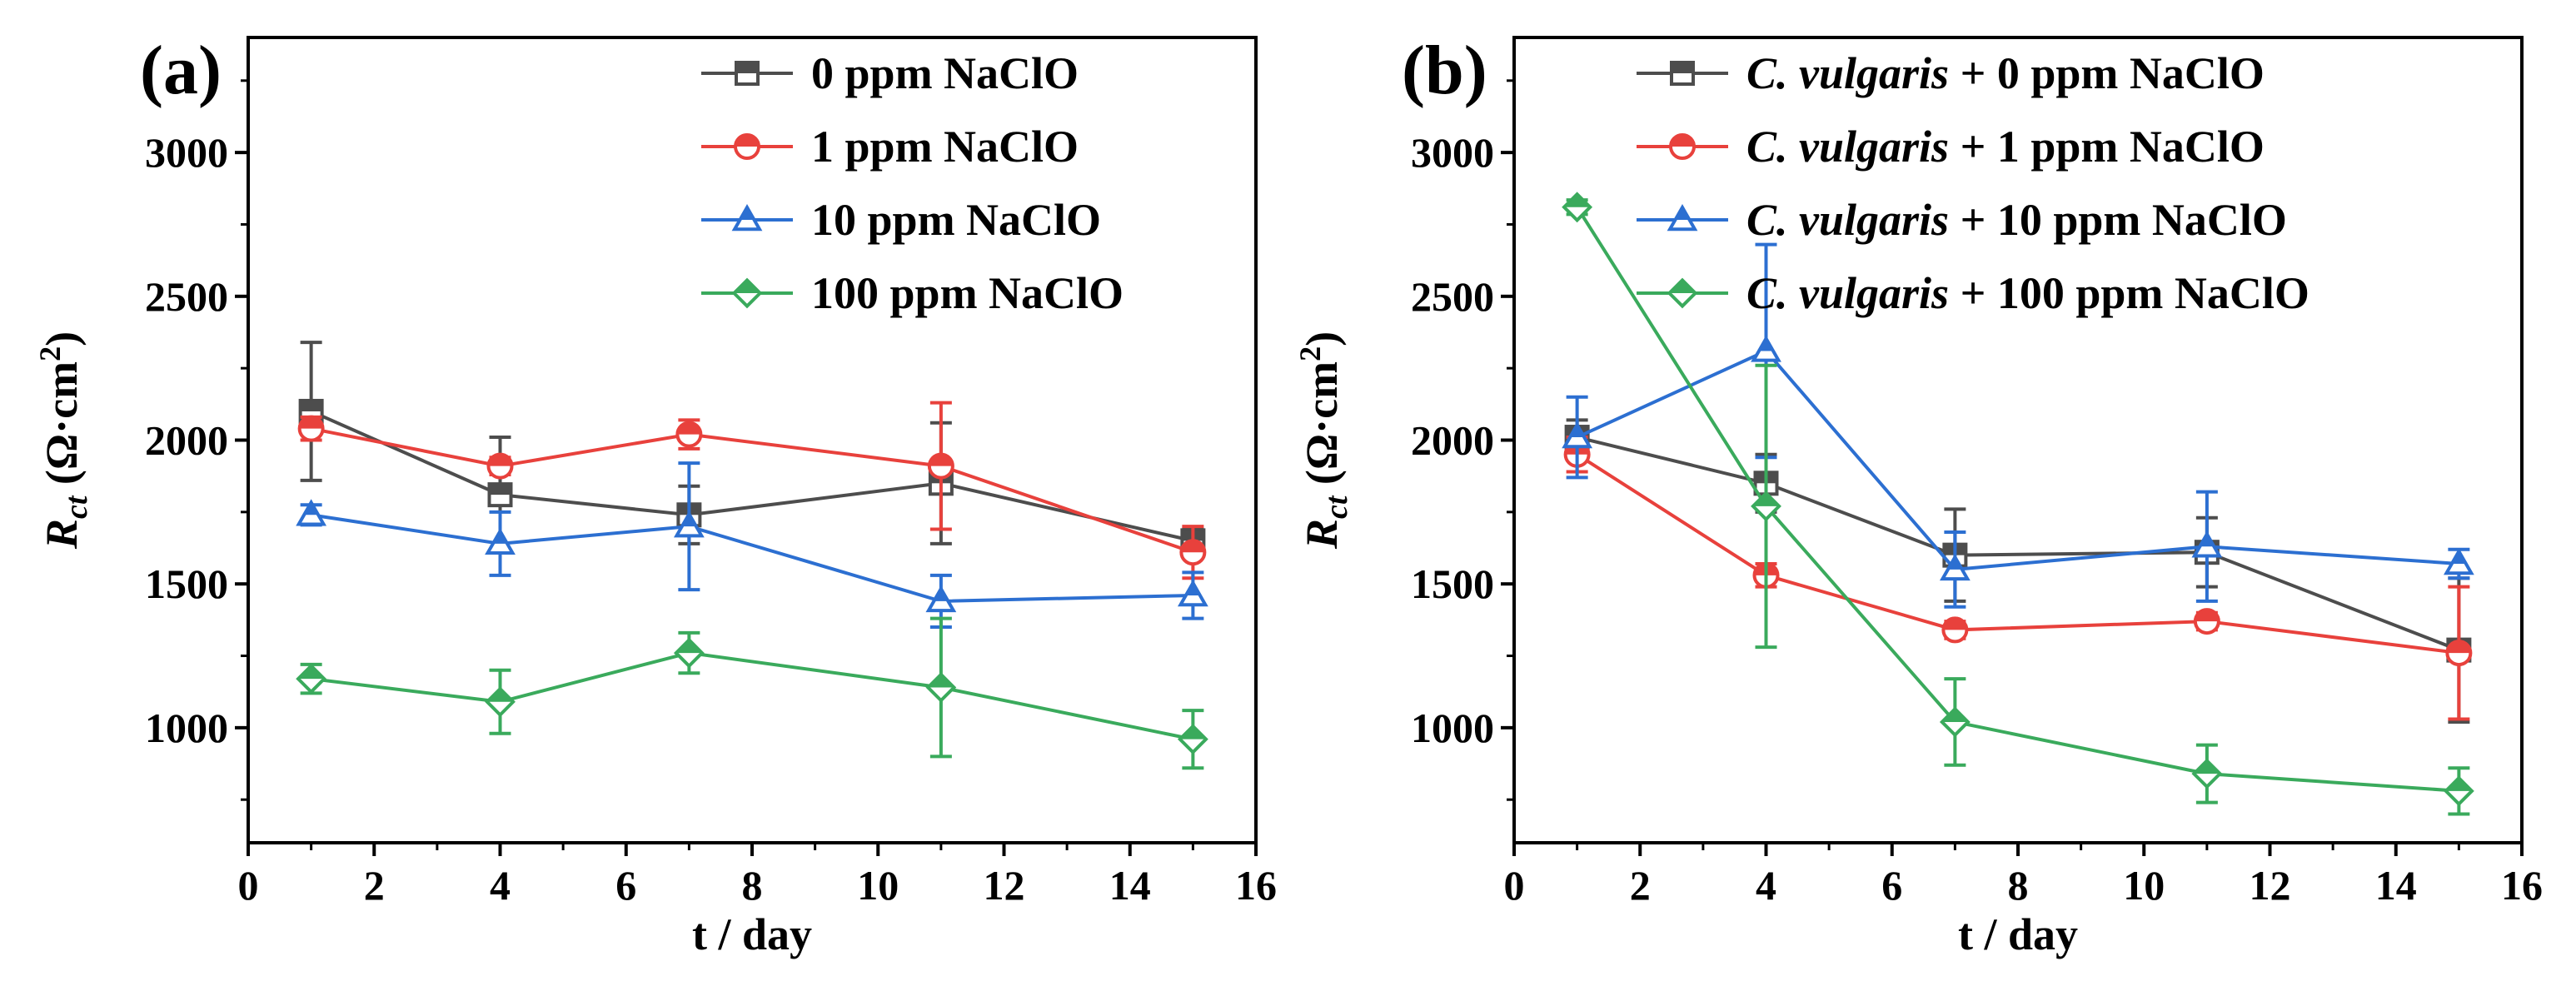  I want to click on legend-label: C. vulgaris + 1 ppm NaClO, so click(2005, 147).